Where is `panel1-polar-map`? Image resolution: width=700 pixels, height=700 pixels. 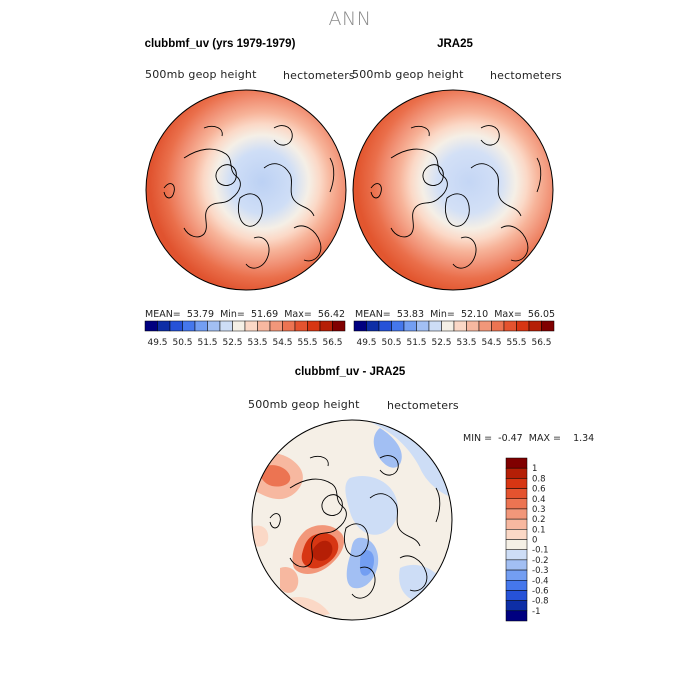 panel1-polar-map is located at coordinates (246, 190).